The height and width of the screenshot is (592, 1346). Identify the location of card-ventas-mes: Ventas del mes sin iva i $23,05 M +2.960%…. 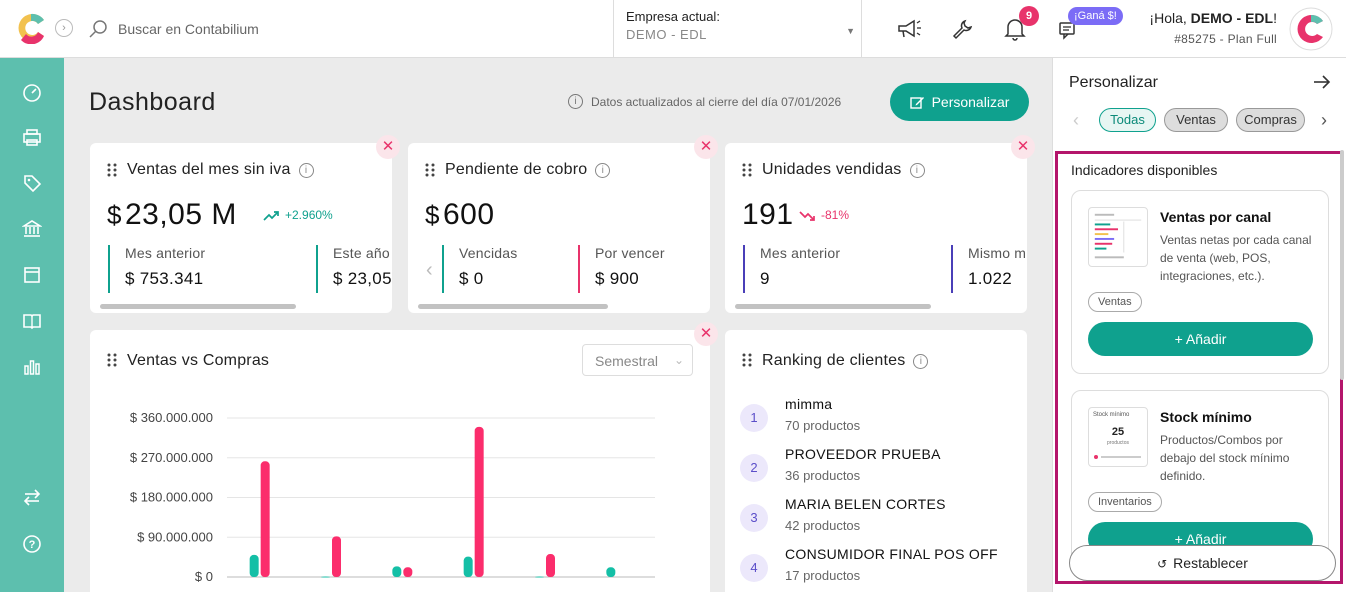
(241, 228).